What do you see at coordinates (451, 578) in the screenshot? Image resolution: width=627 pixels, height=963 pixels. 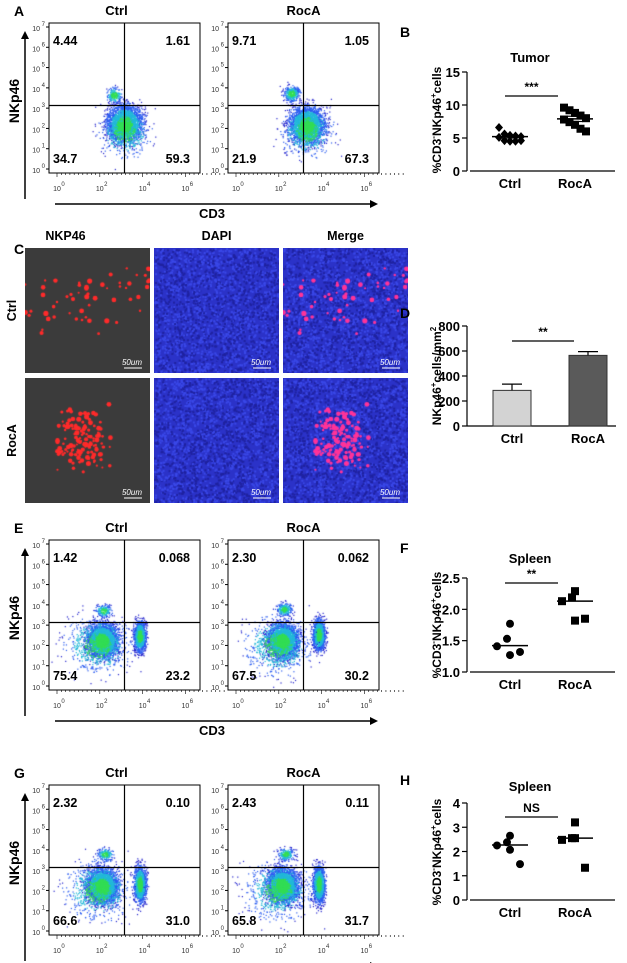 I see `y-tick-label: 2.5` at bounding box center [451, 578].